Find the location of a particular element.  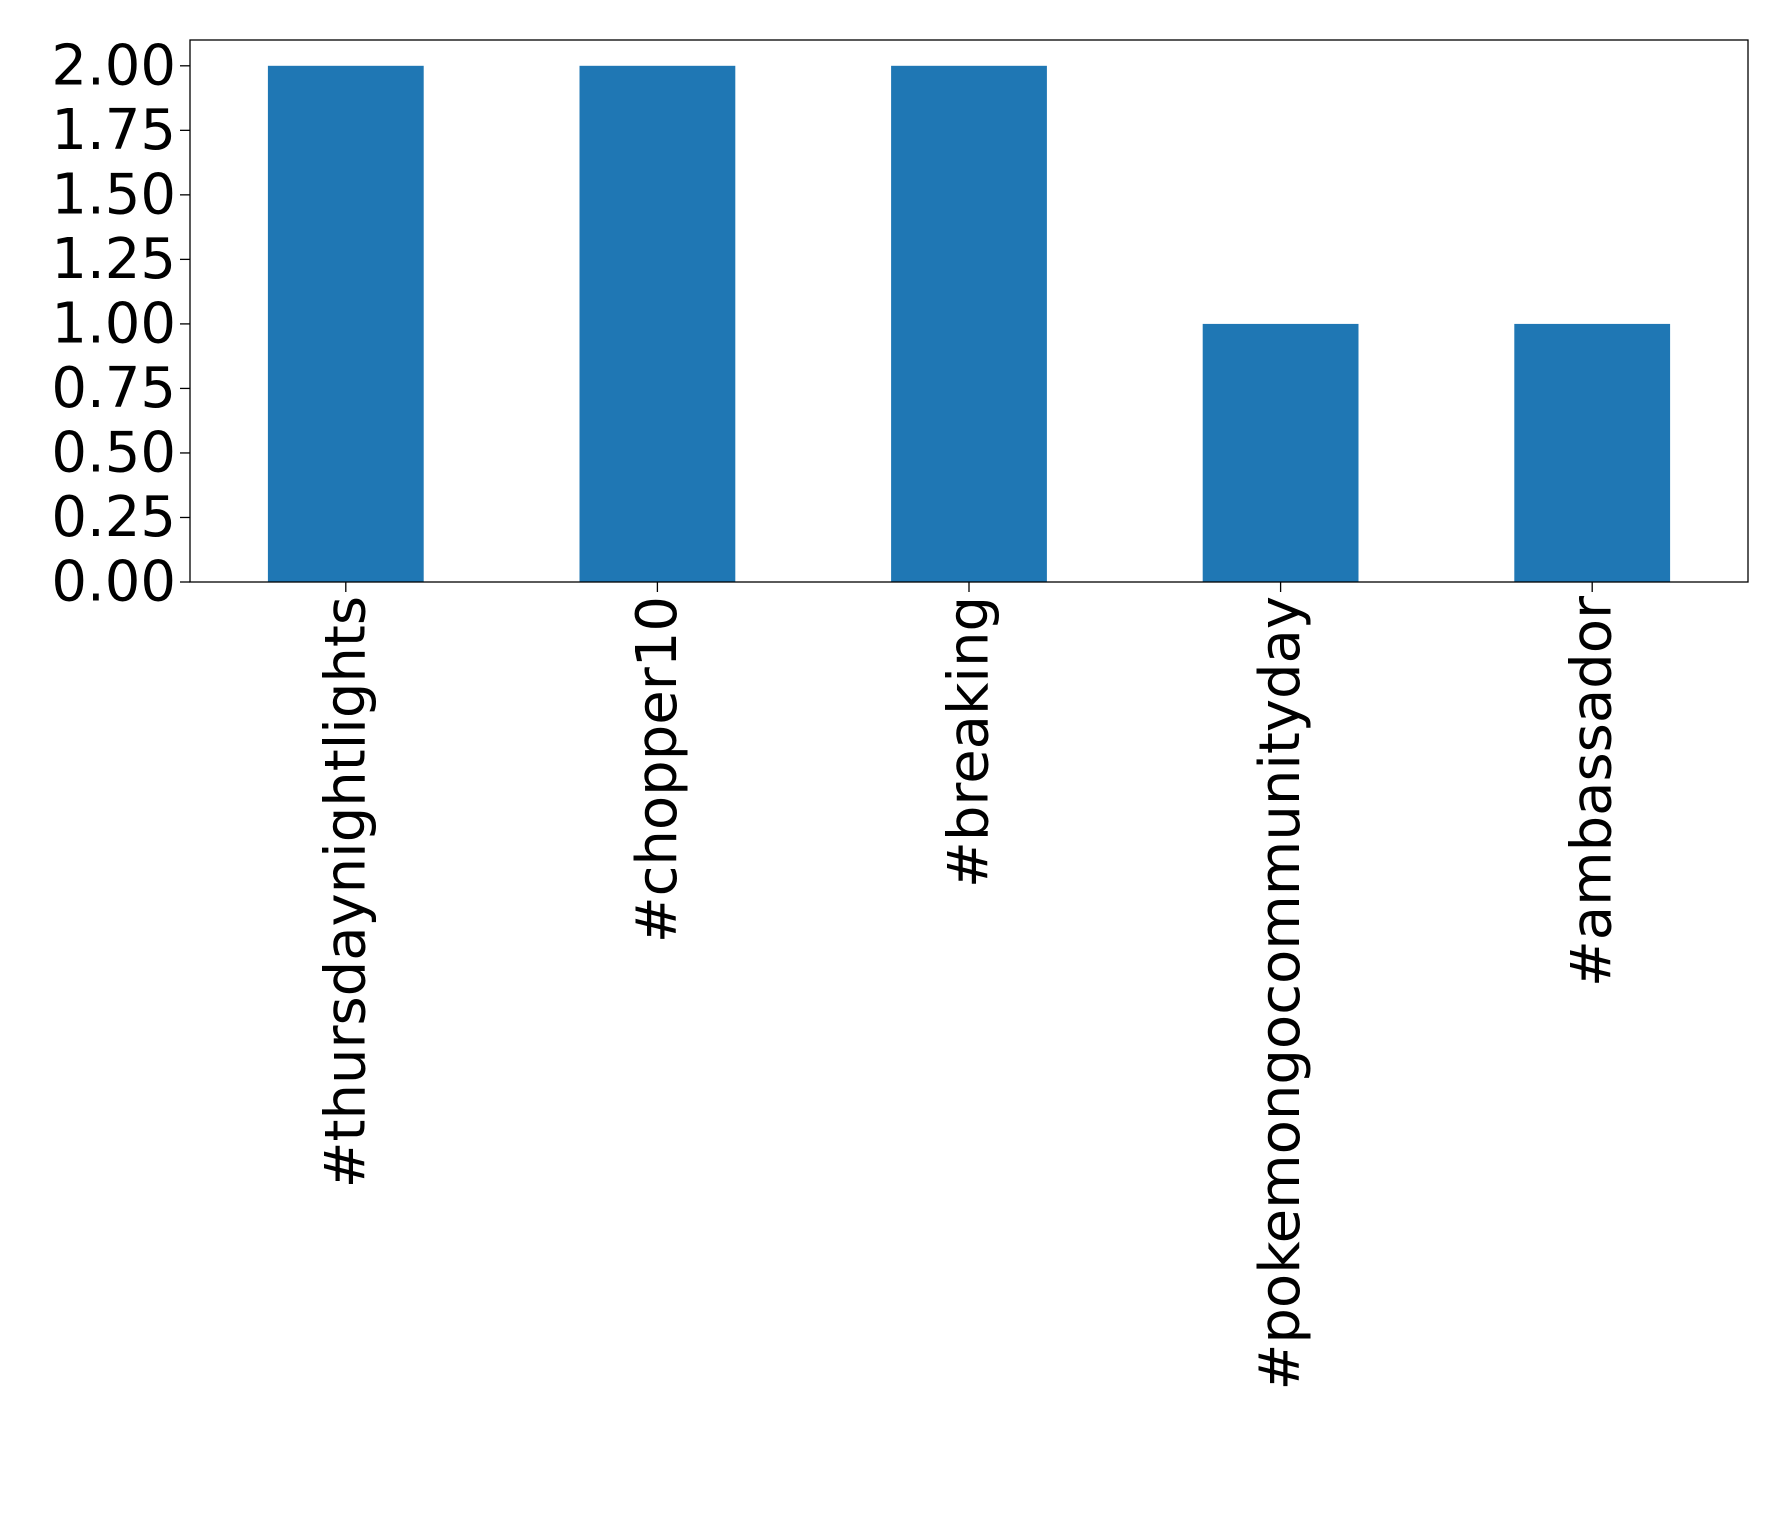

x-tick-label: #breaking is located at coordinates (969, 742).